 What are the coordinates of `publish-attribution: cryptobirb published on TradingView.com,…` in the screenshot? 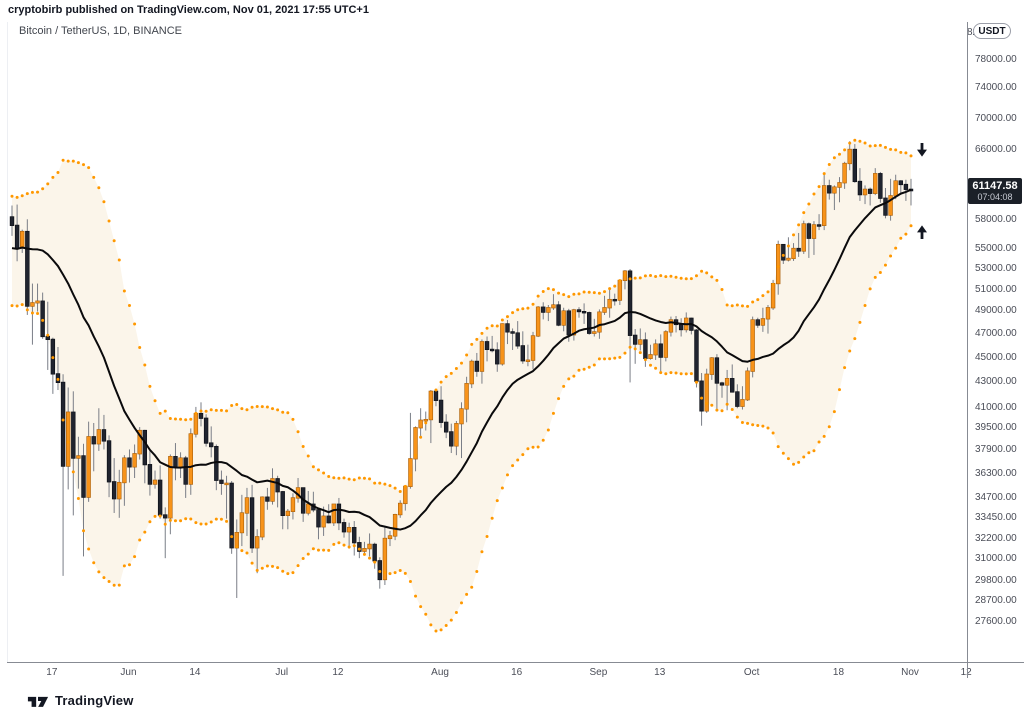 It's located at (188, 10).